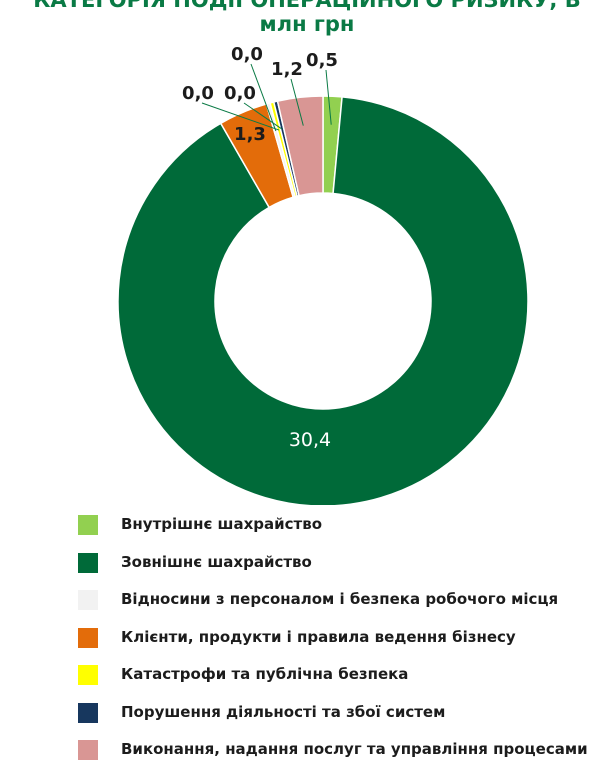 This screenshot has width=614, height=778. I want to click on data-label-execution-processes: 1,2, so click(287, 69).